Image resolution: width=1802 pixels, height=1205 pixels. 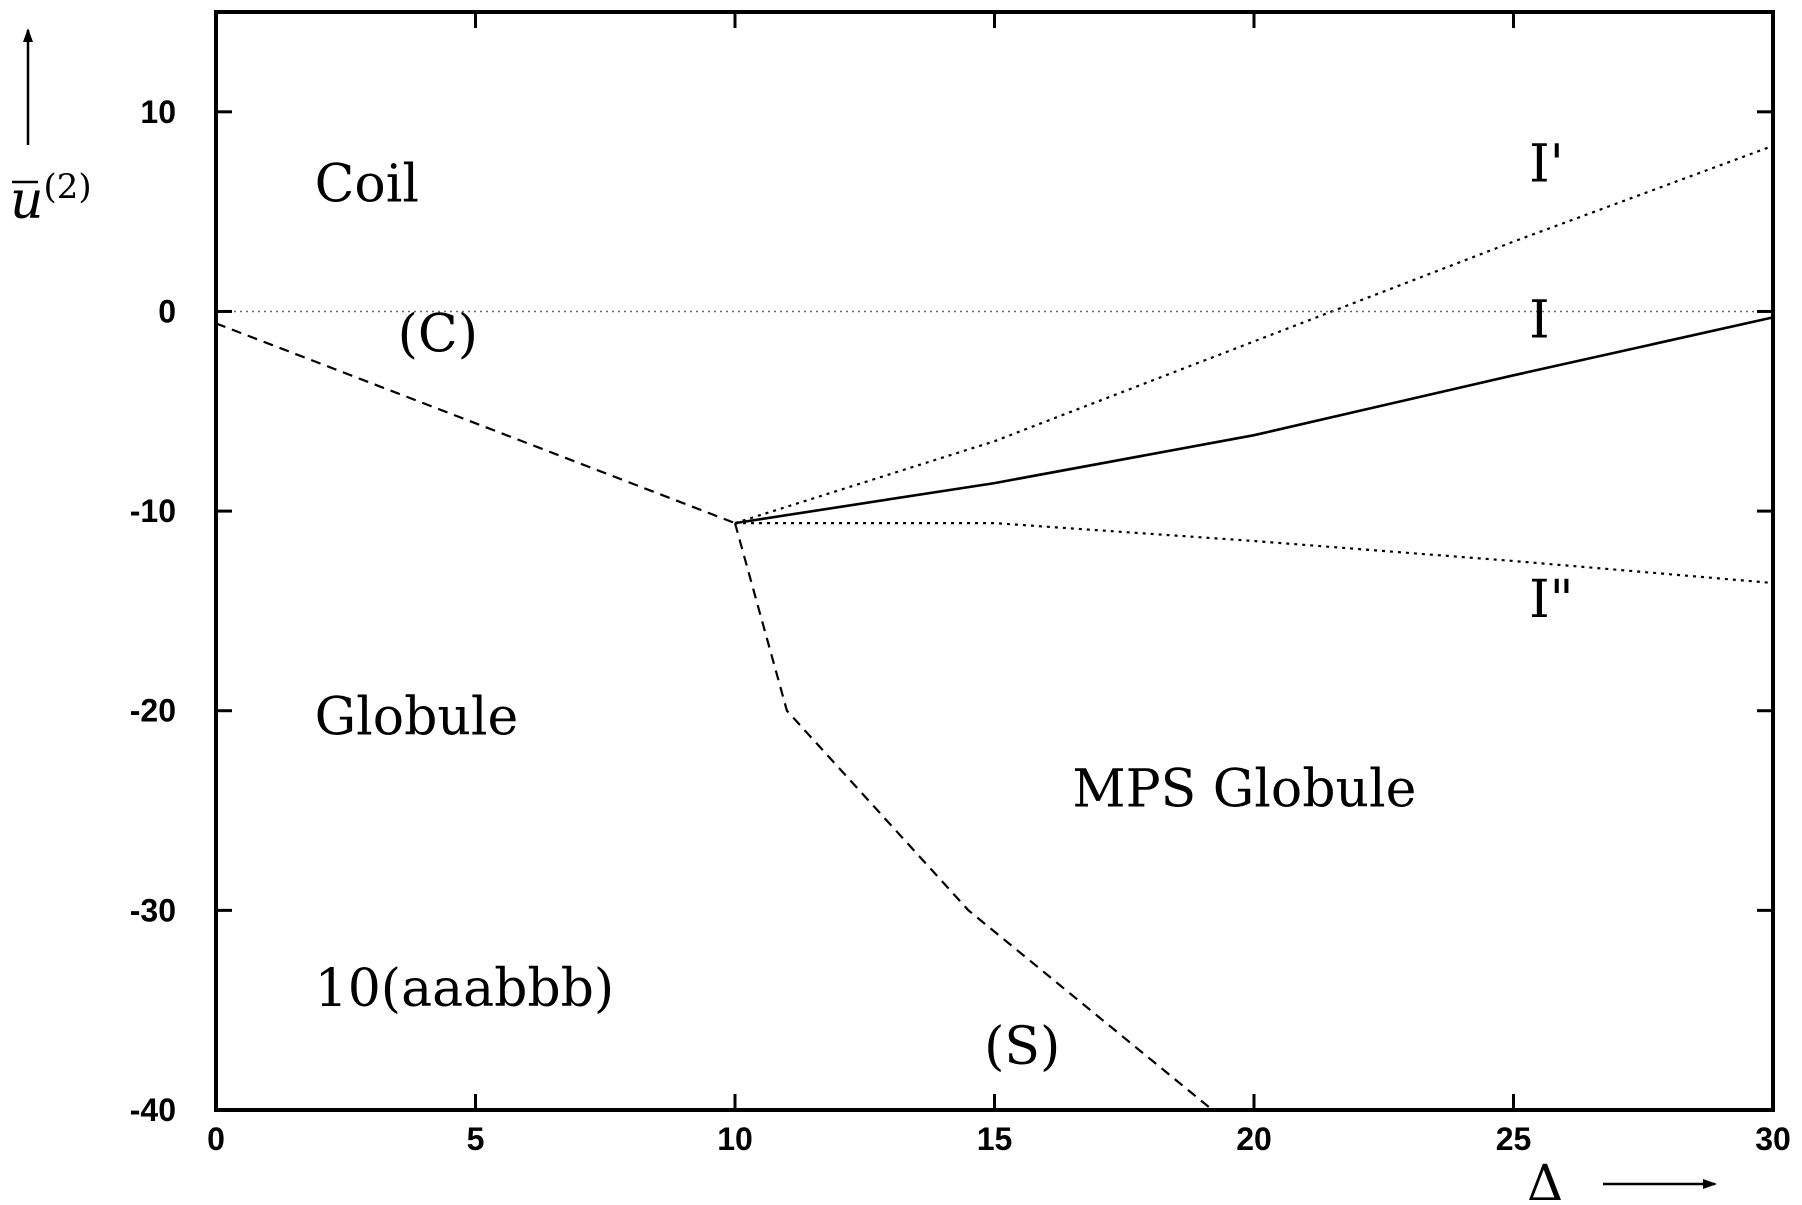 I want to click on x-tick-label: 0, so click(x=216, y=1139).